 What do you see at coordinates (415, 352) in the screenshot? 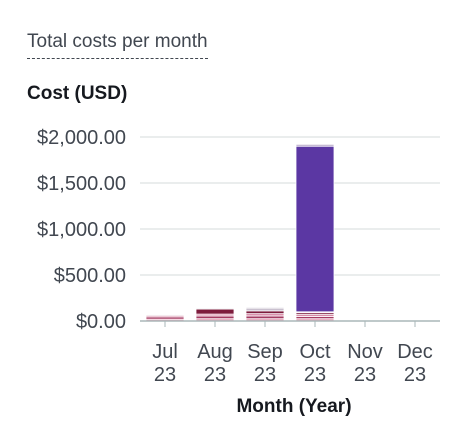
I see `x-tick-label-month: Dec` at bounding box center [415, 352].